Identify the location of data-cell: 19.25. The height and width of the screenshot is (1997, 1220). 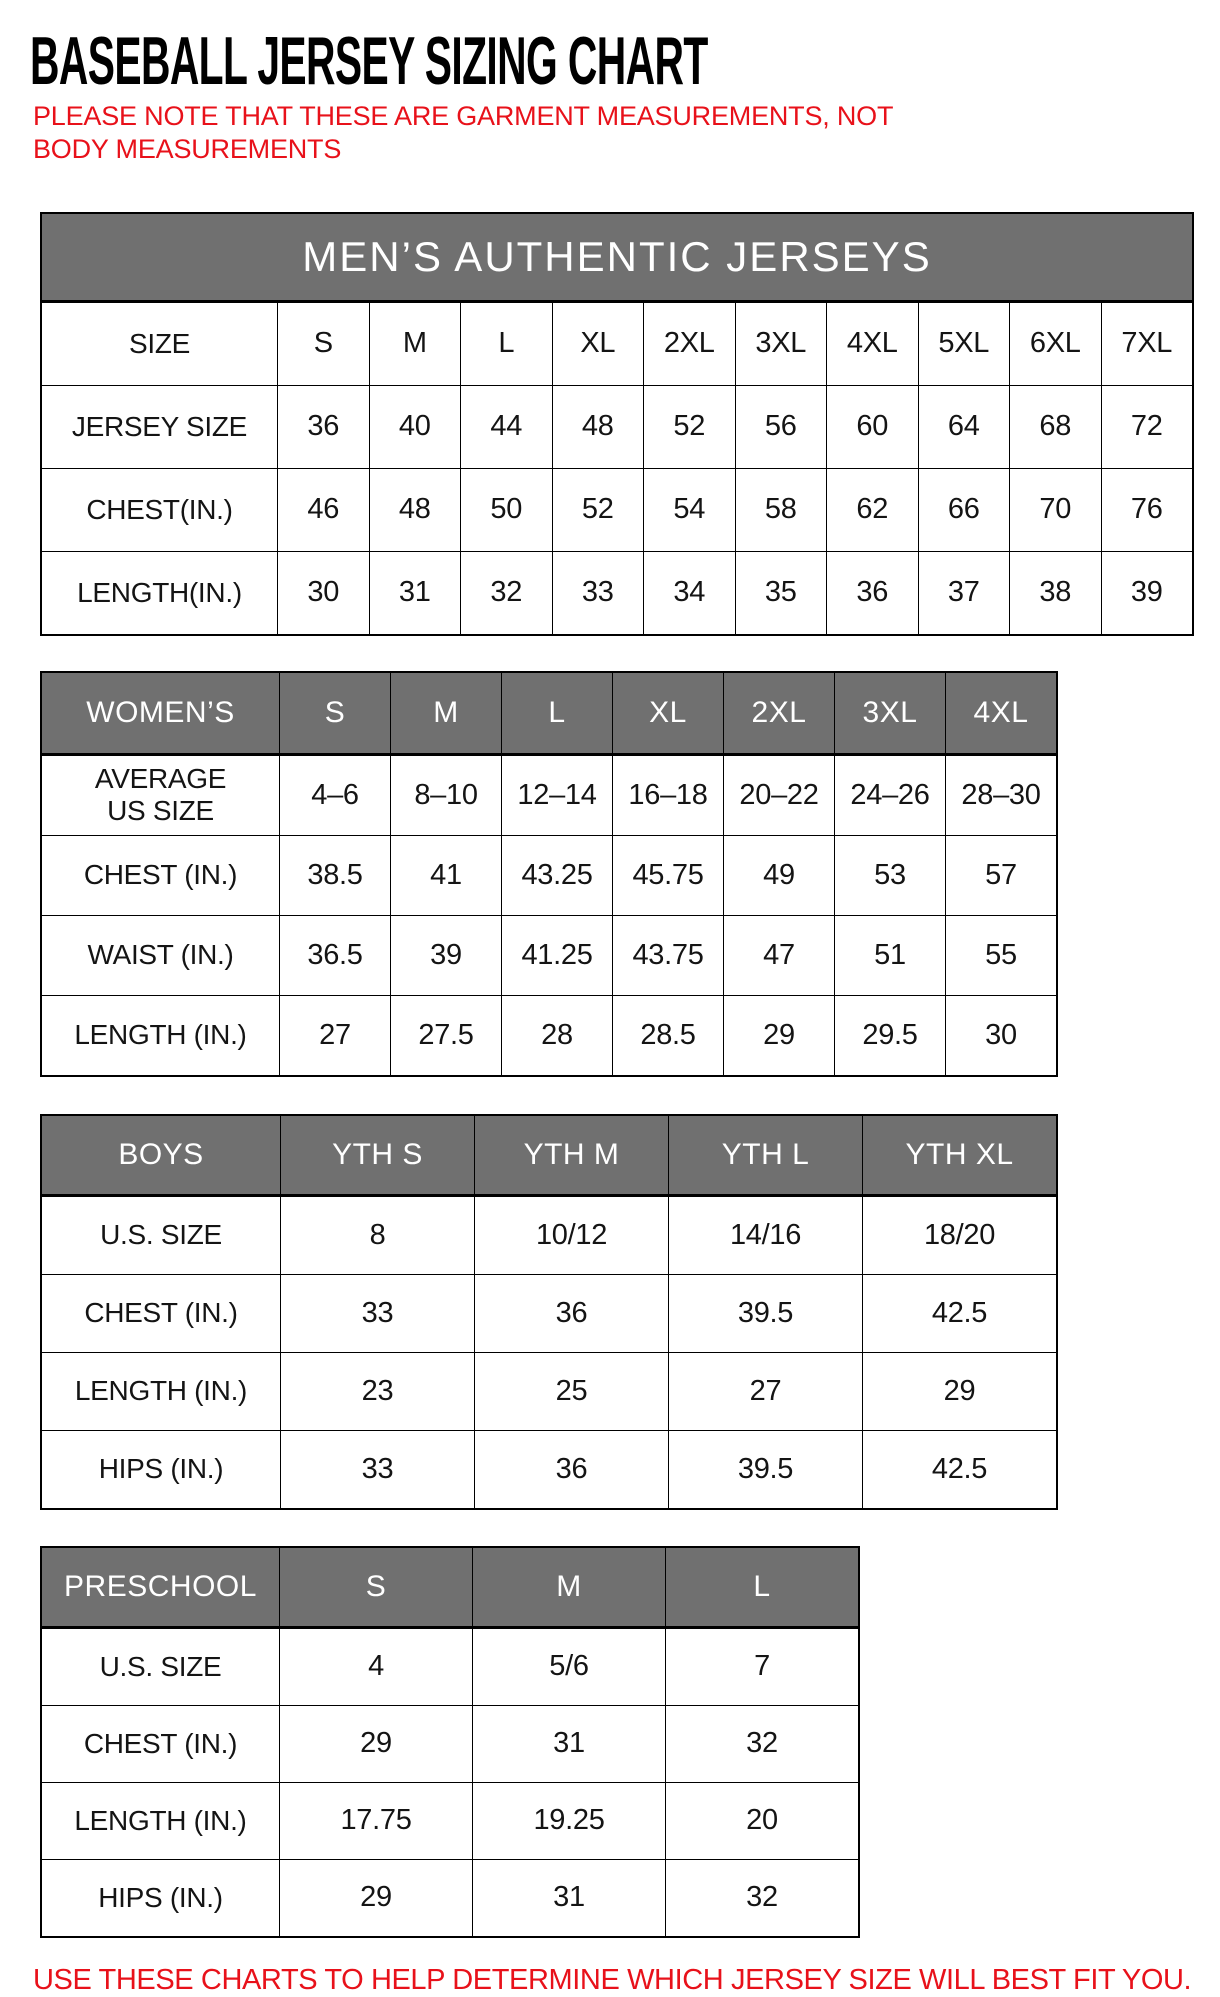
(568, 1820).